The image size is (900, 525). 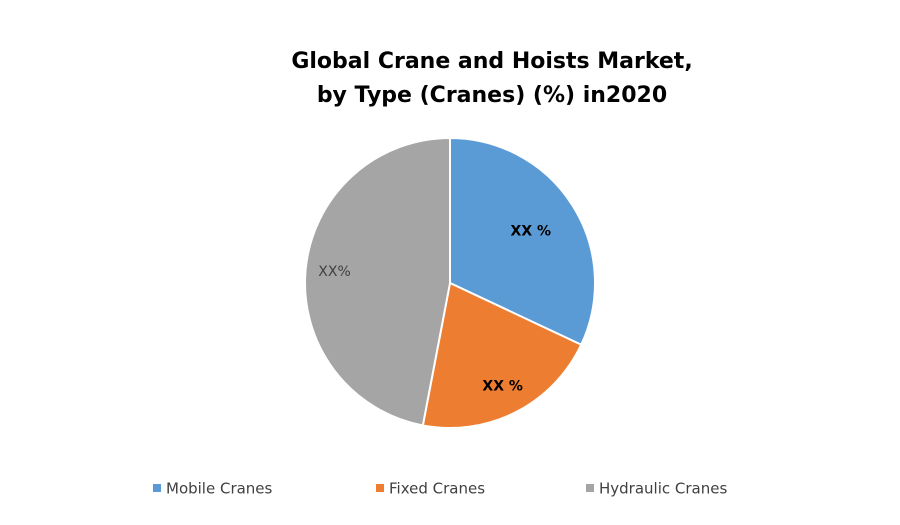 I want to click on legend-label: Fixed Cranes, so click(x=437, y=489).